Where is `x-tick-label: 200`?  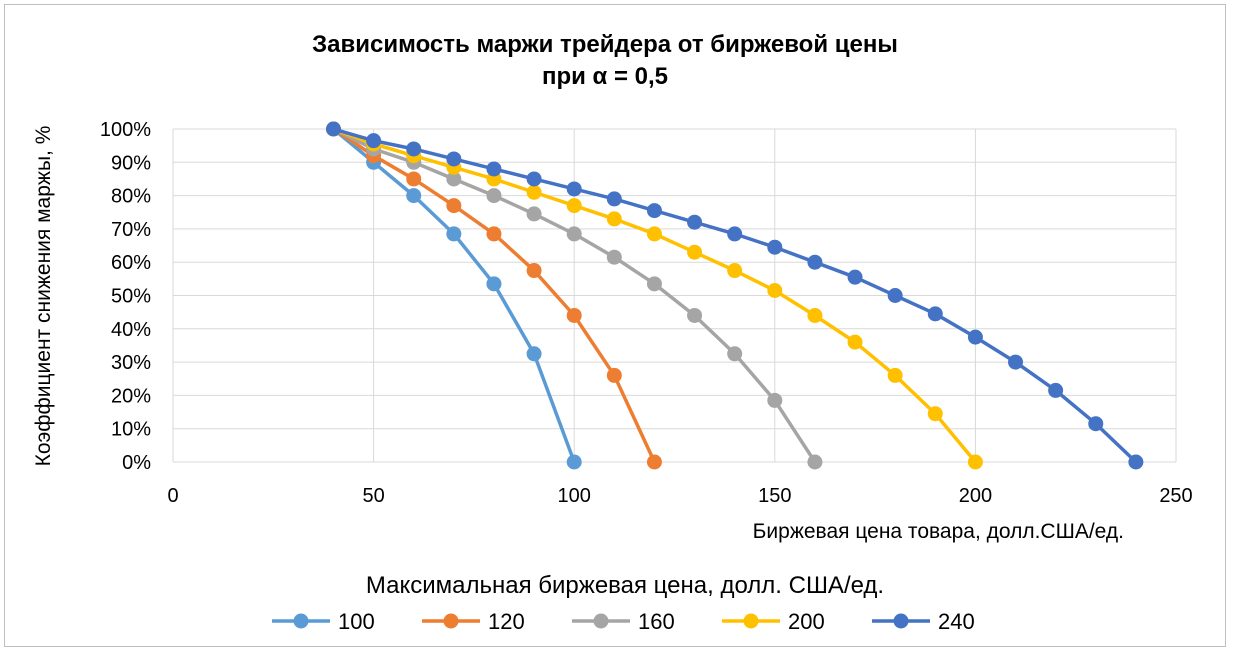 x-tick-label: 200 is located at coordinates (975, 496).